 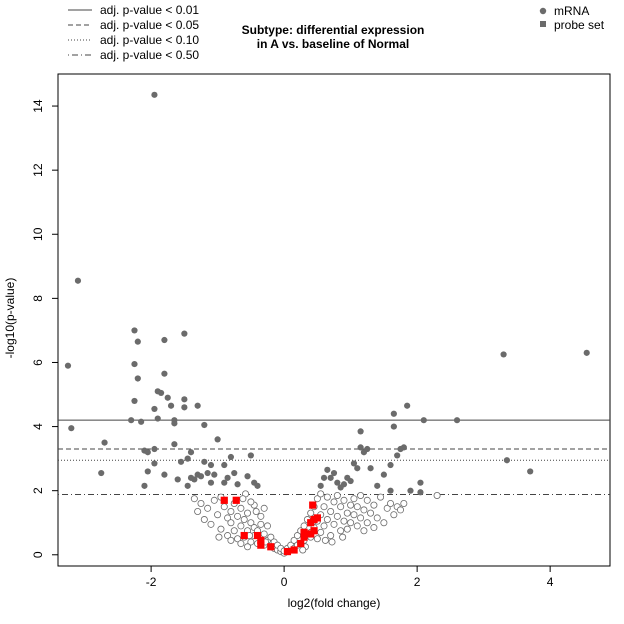 What do you see at coordinates (38, 298) in the screenshot?
I see `y-tick-label: 8` at bounding box center [38, 298].